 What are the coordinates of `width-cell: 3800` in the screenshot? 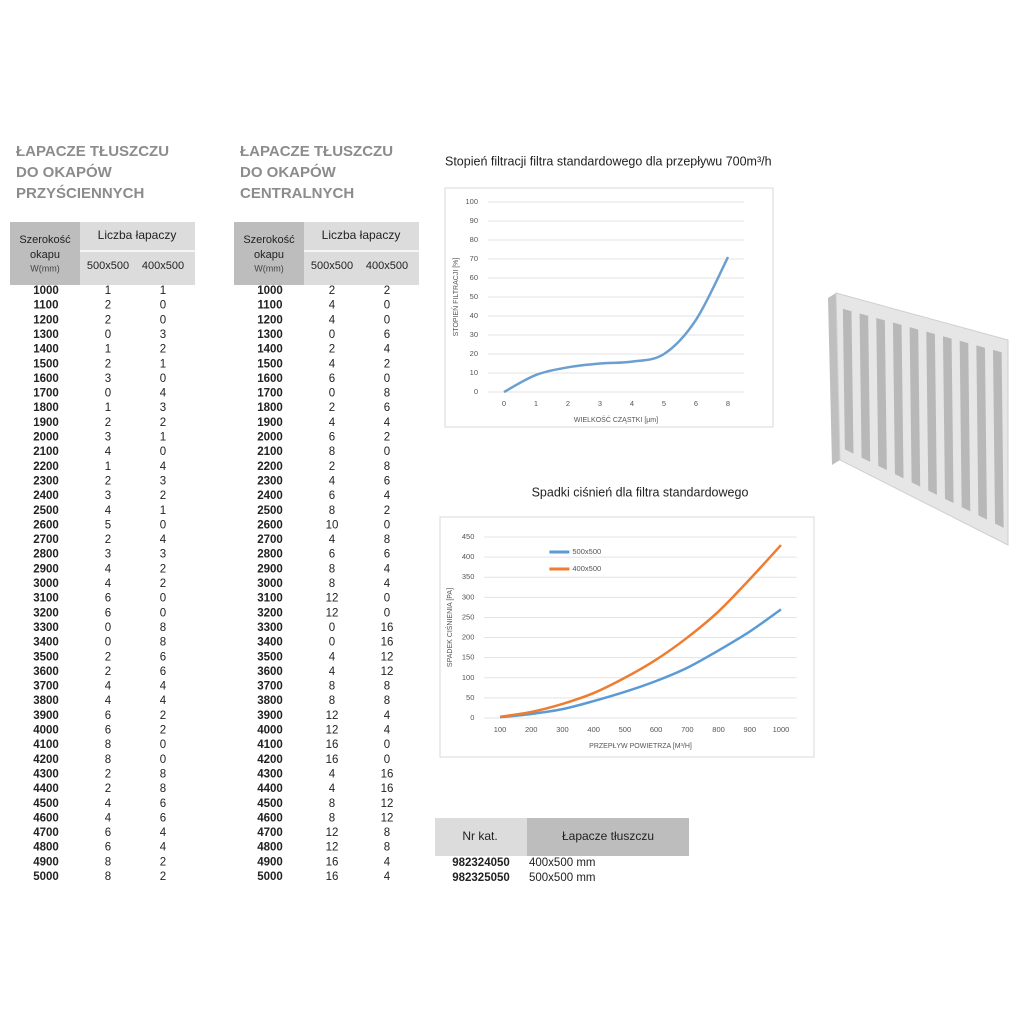 It's located at (270, 701).